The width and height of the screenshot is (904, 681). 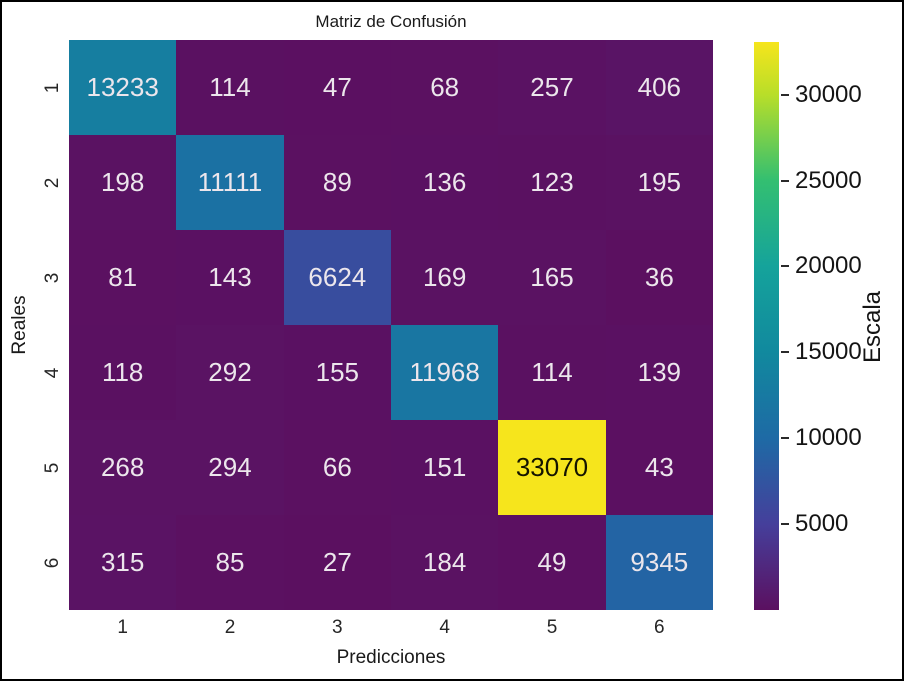 What do you see at coordinates (391, 657) in the screenshot?
I see `x-axis-label: Predicciones` at bounding box center [391, 657].